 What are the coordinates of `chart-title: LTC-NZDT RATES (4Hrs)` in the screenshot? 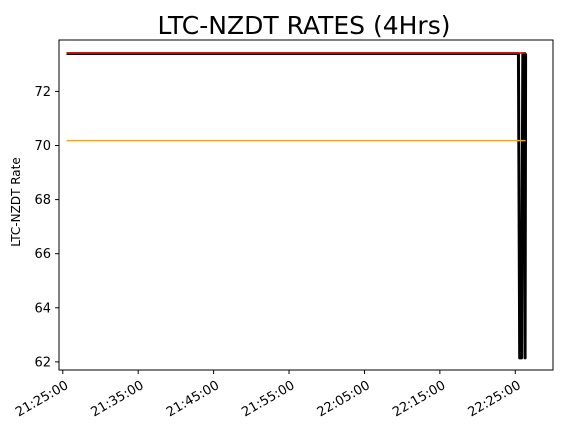 It's located at (304, 25).